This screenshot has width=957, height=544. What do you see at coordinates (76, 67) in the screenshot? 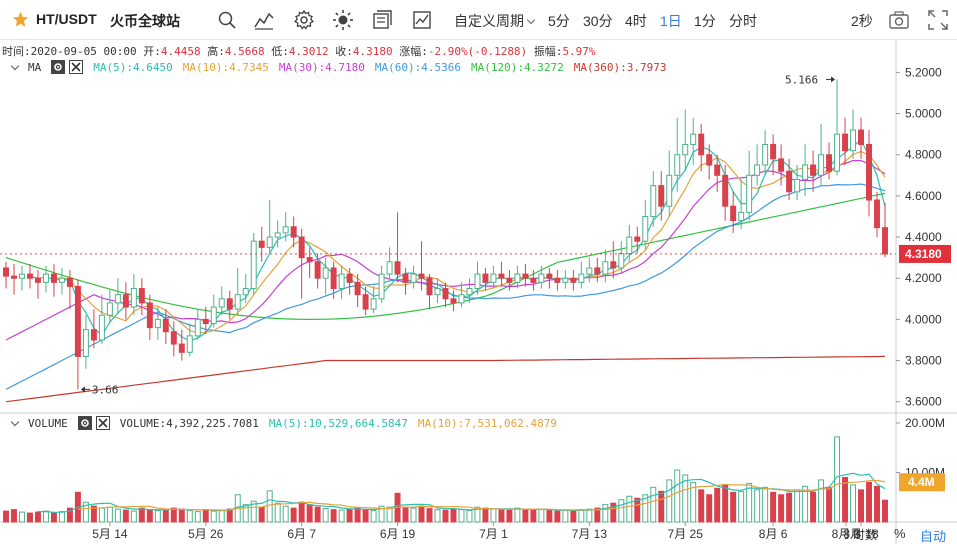
I see `ma-close-icon` at bounding box center [76, 67].